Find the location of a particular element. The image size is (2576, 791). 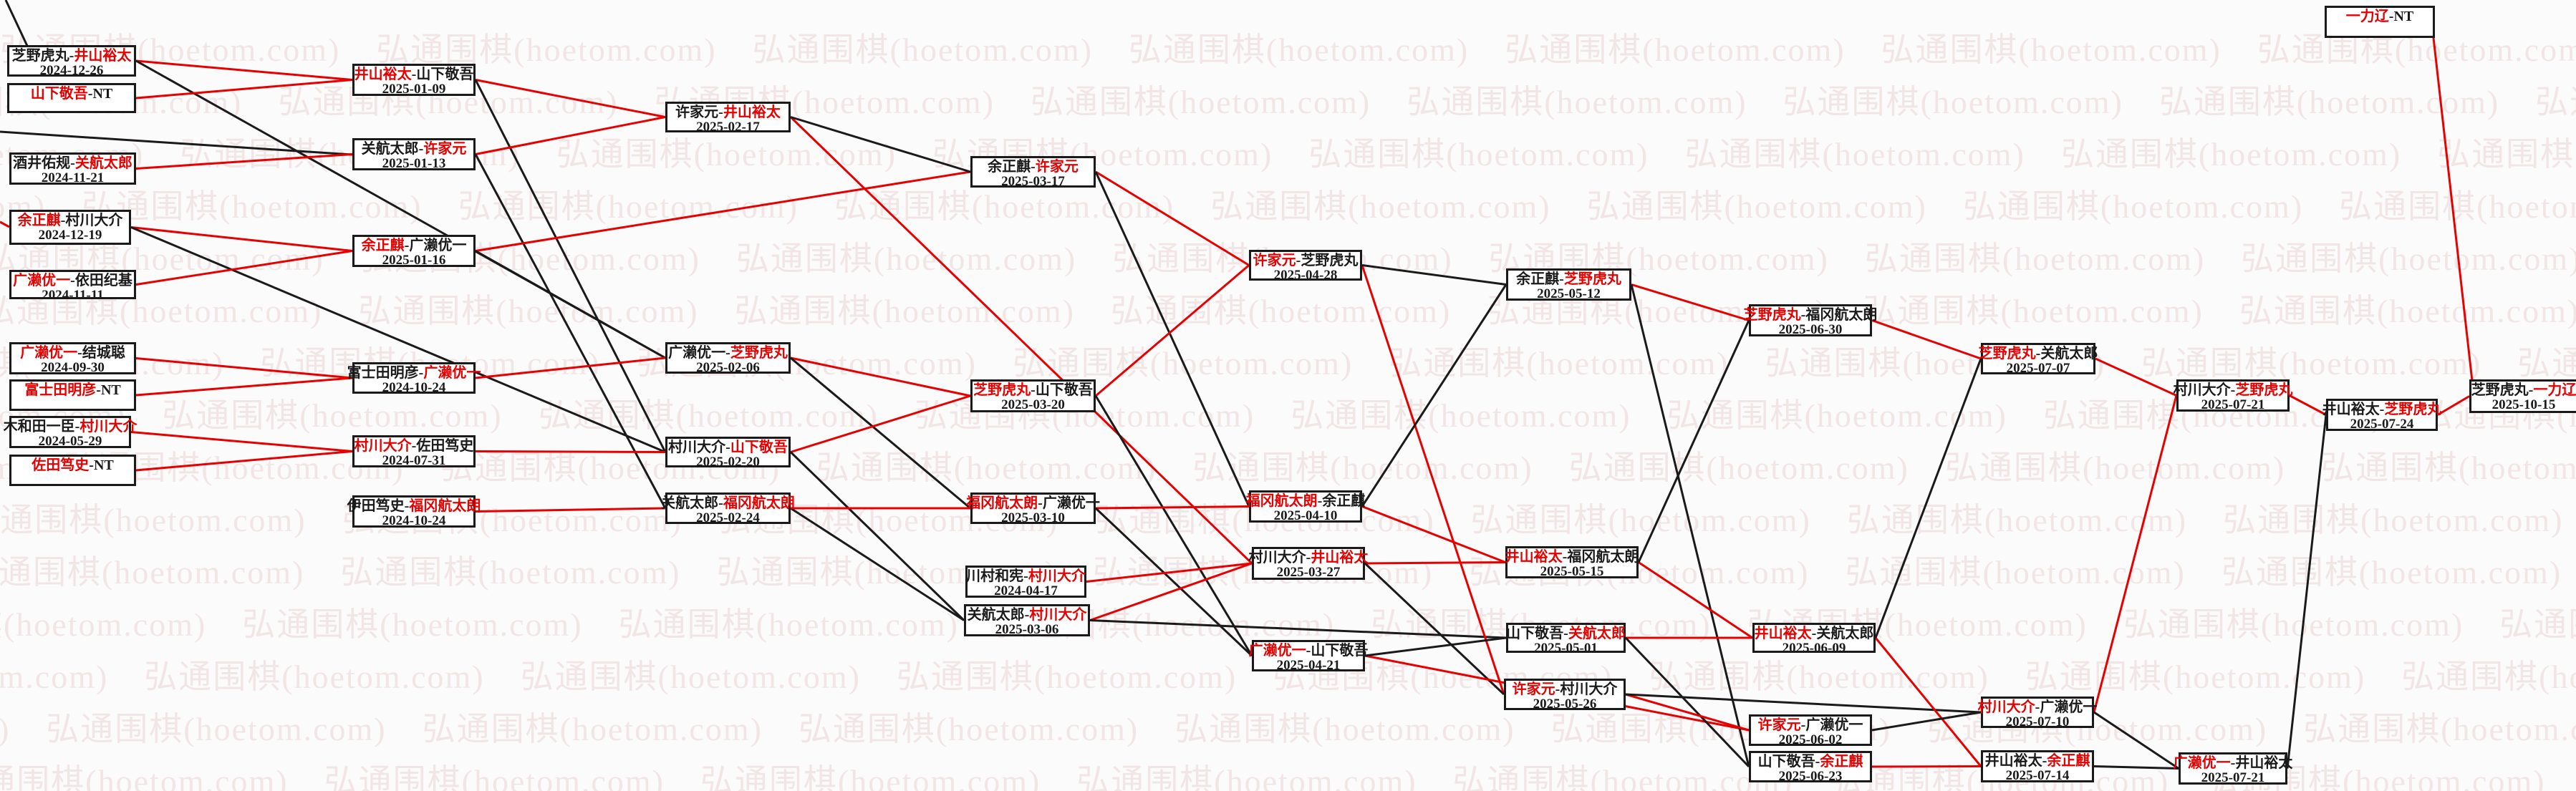

match-node: 芝野虎丸-山下敬吾 2025-03-20 is located at coordinates (1033, 395).